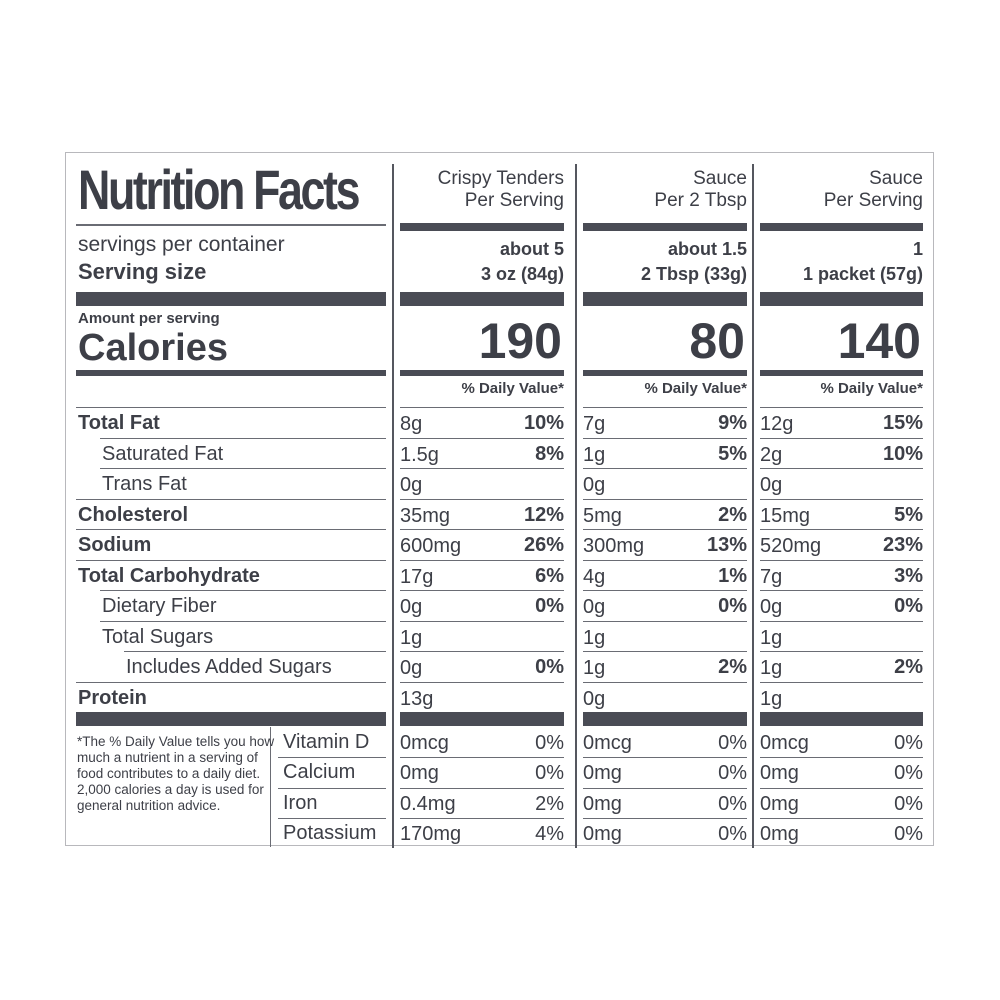 This screenshot has width=1000, height=1000. What do you see at coordinates (902, 545) in the screenshot?
I see `nutrient-daily-value: 23%` at bounding box center [902, 545].